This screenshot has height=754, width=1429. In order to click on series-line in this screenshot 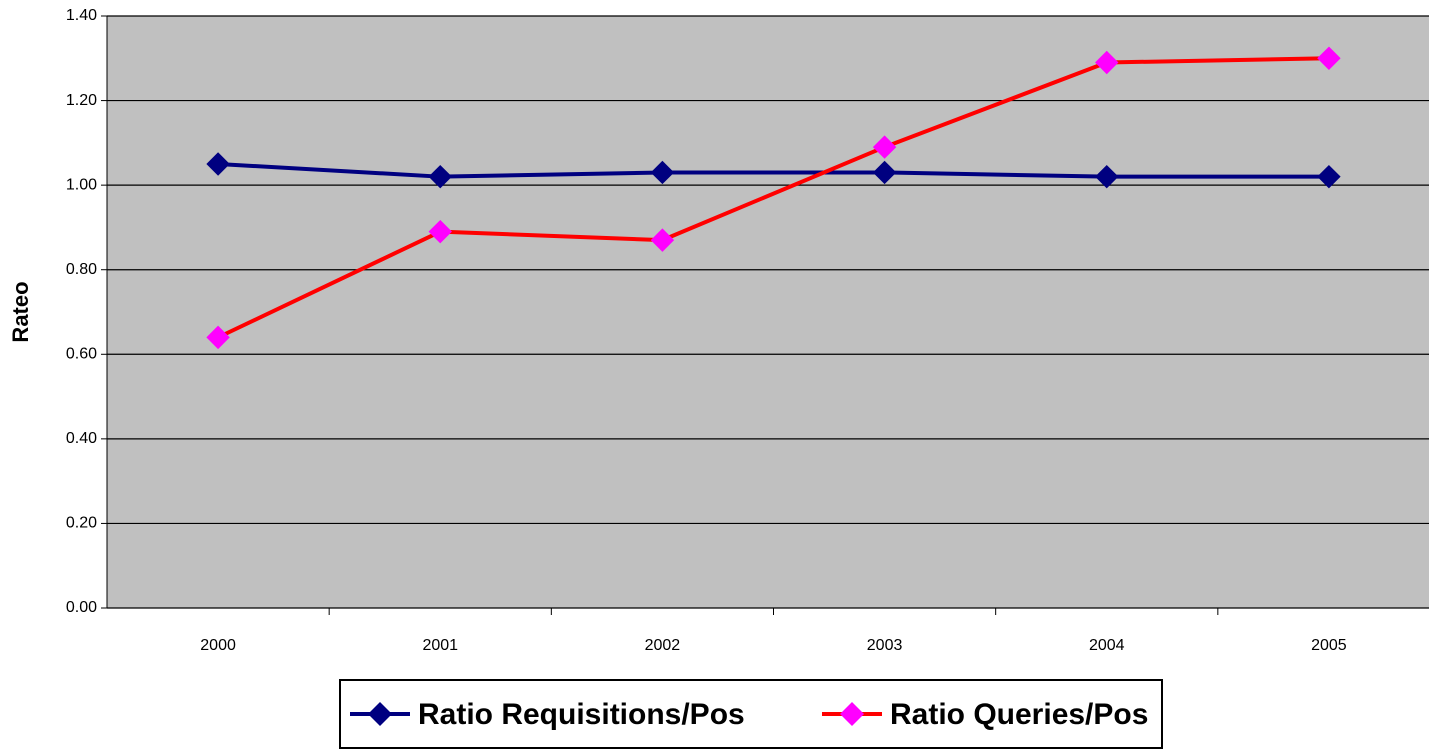, I will do `click(773, 170)`.